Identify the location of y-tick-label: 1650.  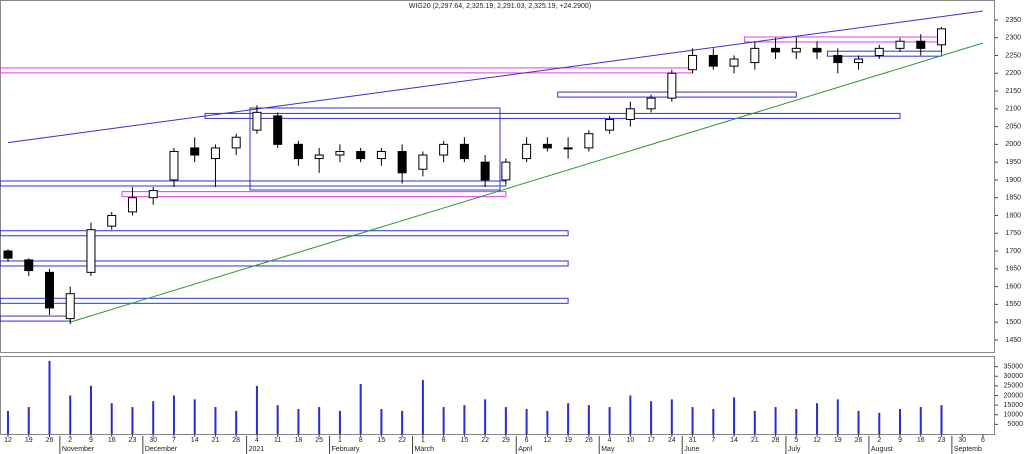
(1013, 269).